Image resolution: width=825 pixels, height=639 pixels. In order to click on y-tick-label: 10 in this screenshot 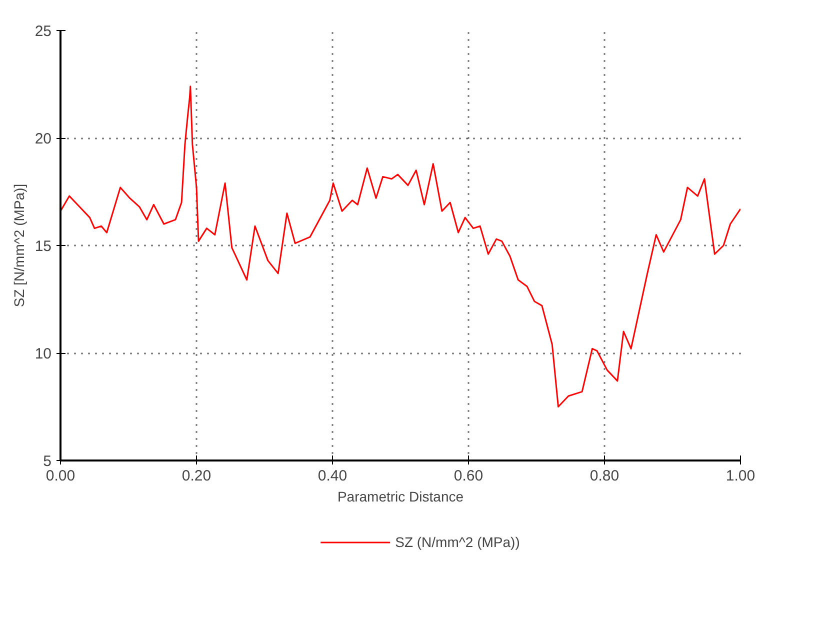, I will do `click(43, 354)`.